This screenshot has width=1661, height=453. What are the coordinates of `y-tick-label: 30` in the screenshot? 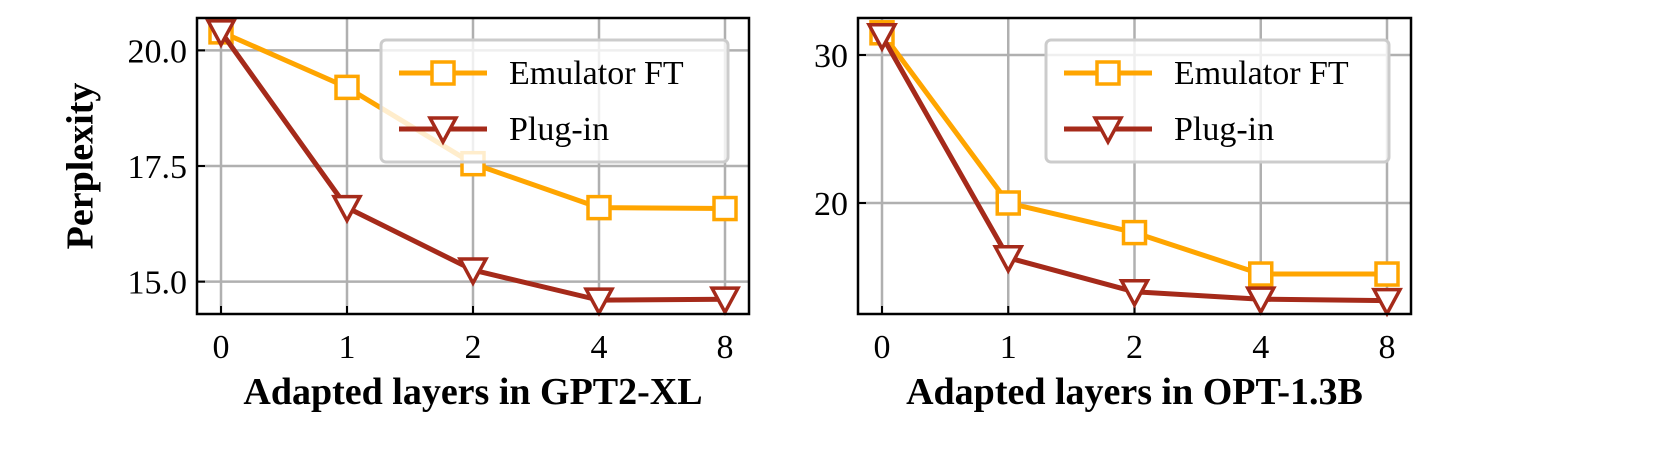 It's located at (831, 56).